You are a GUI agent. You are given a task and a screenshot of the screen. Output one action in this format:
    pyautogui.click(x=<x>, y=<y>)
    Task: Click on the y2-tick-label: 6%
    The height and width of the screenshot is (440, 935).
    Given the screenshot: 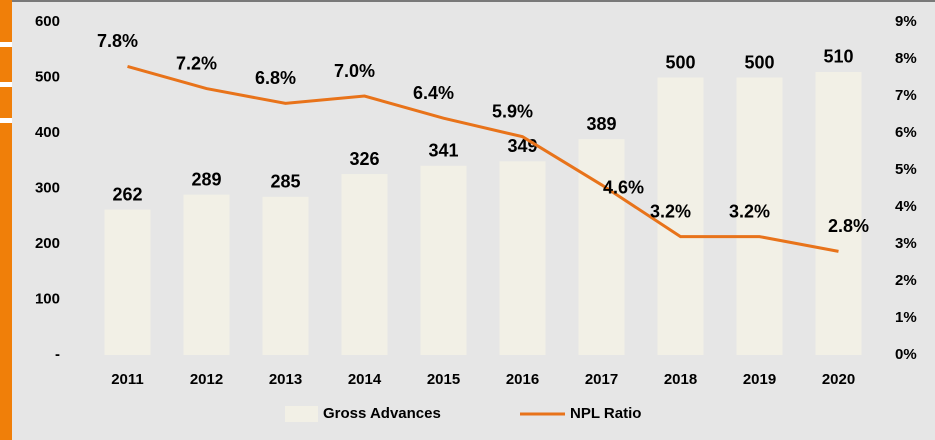 What is the action you would take?
    pyautogui.click(x=906, y=132)
    